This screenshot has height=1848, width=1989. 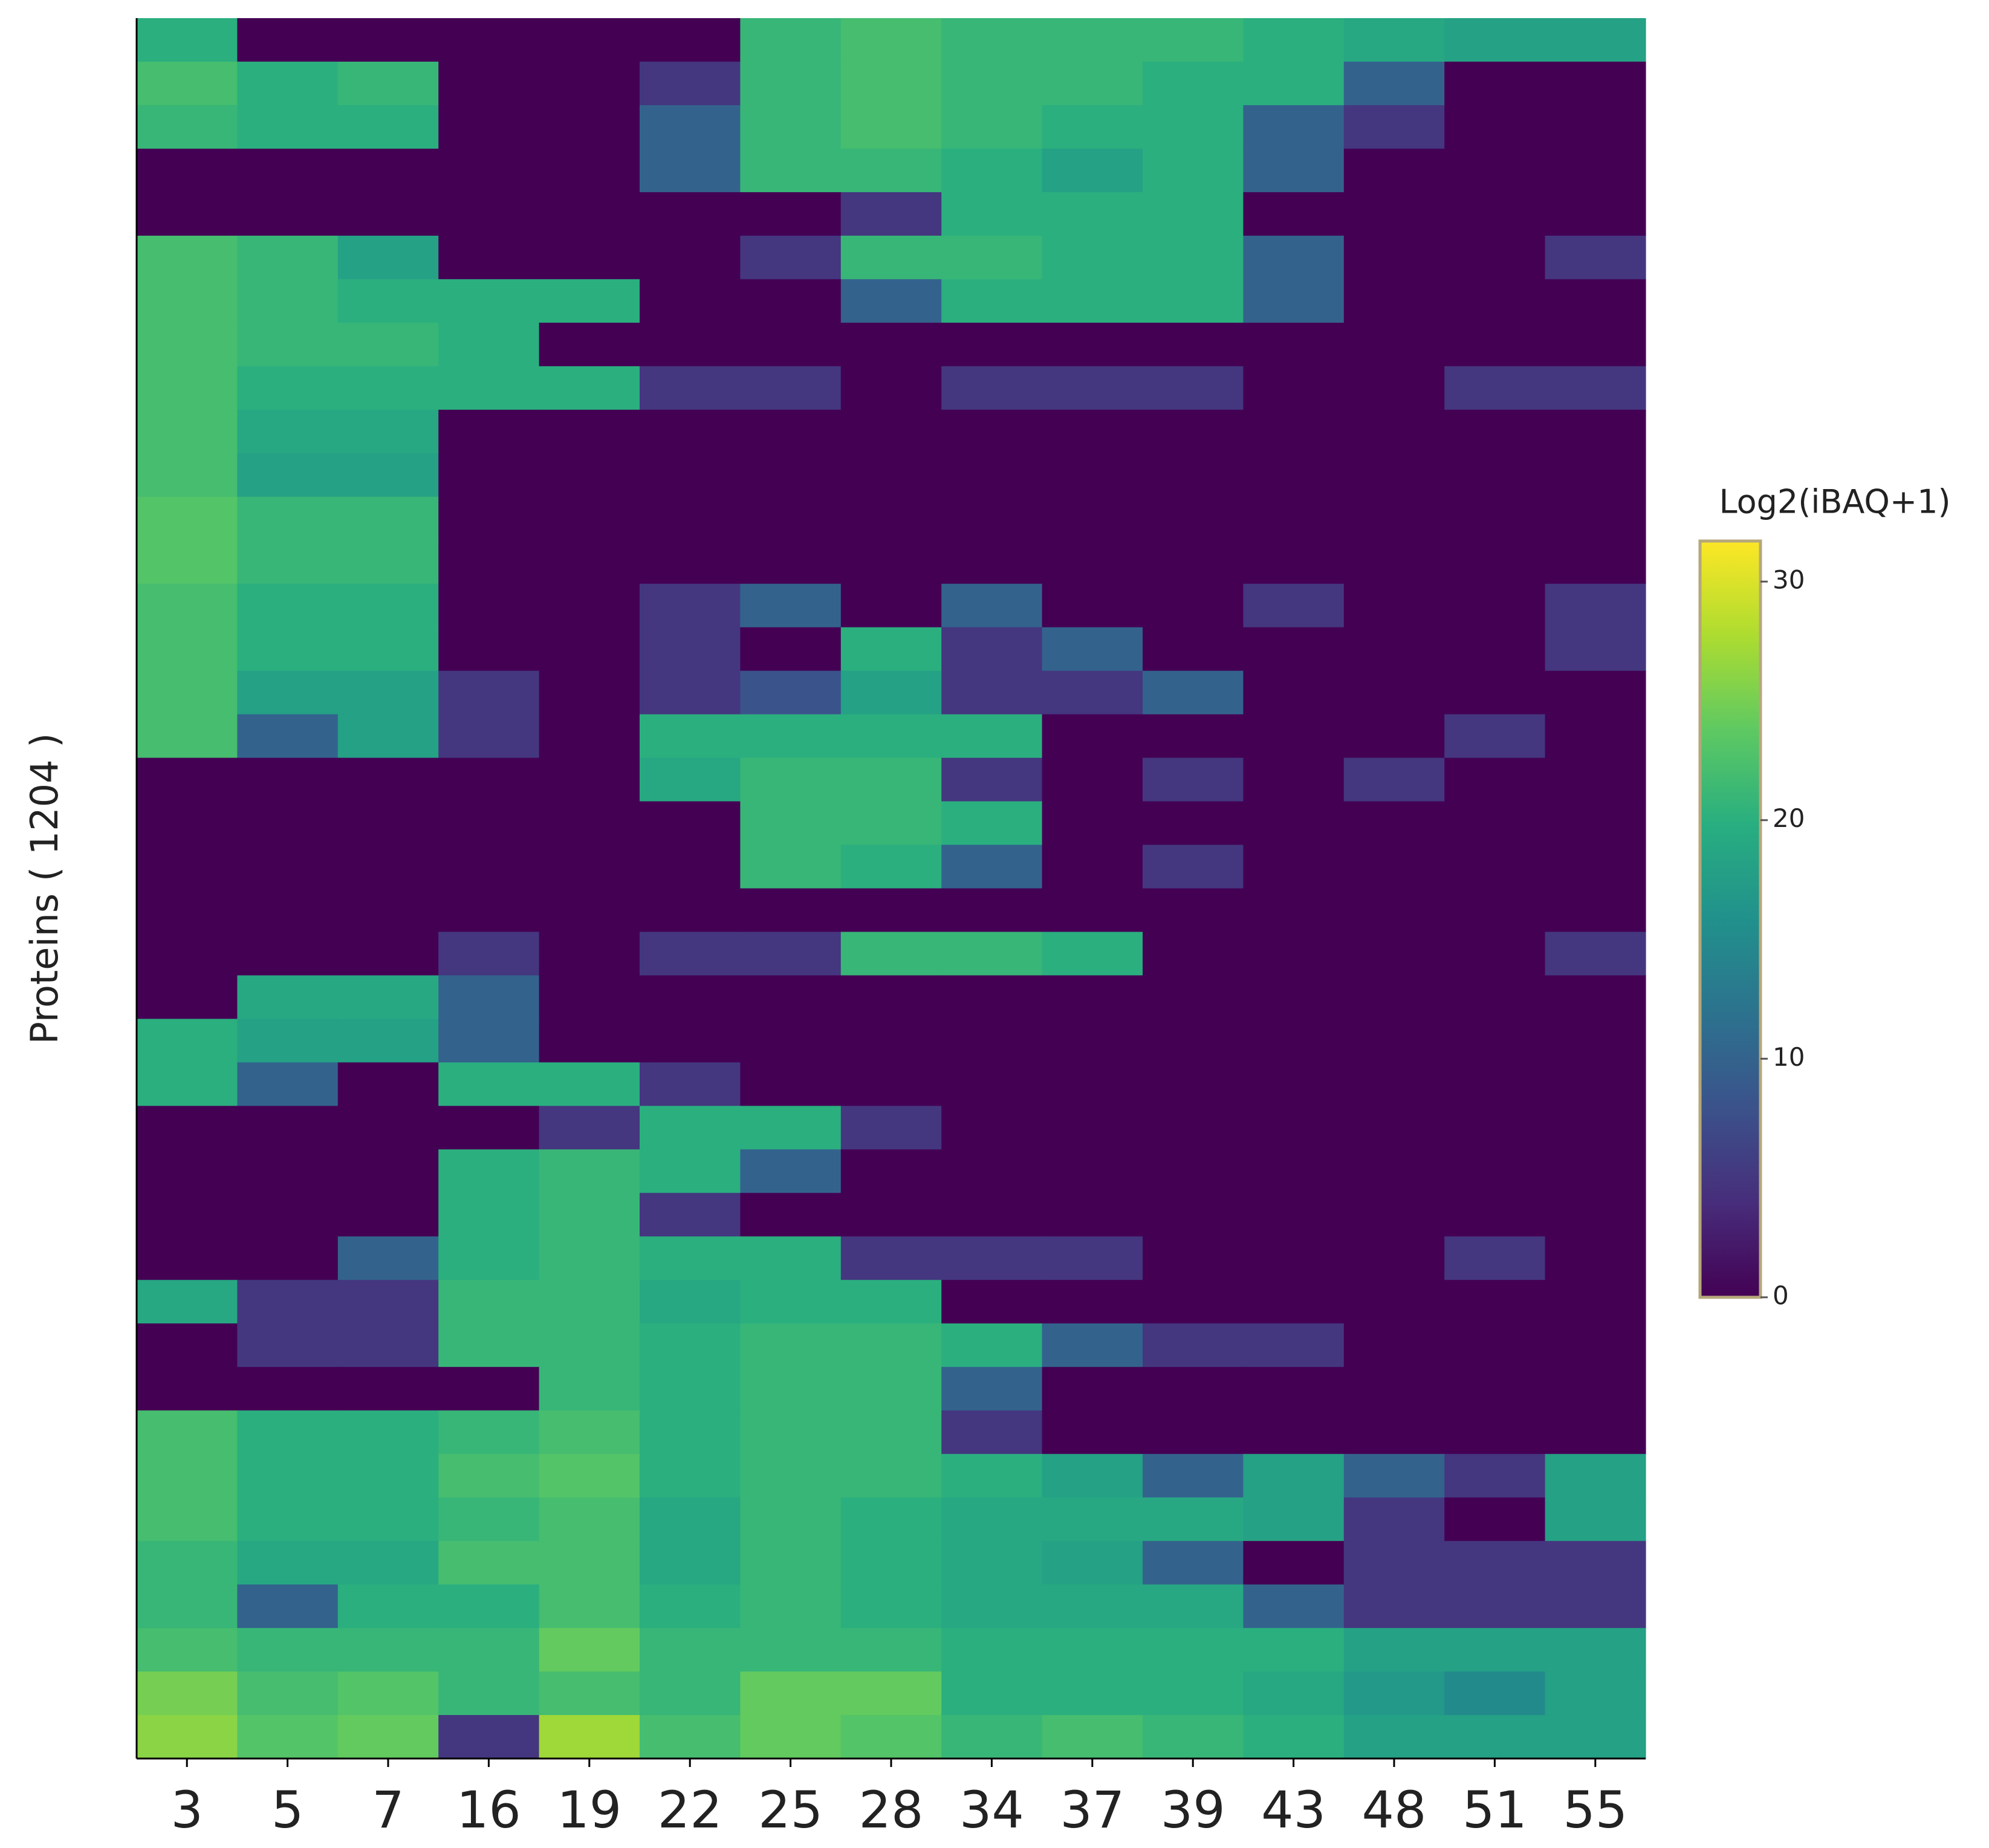 I want to click on x-tick-label: 43, so click(x=1293, y=1810).